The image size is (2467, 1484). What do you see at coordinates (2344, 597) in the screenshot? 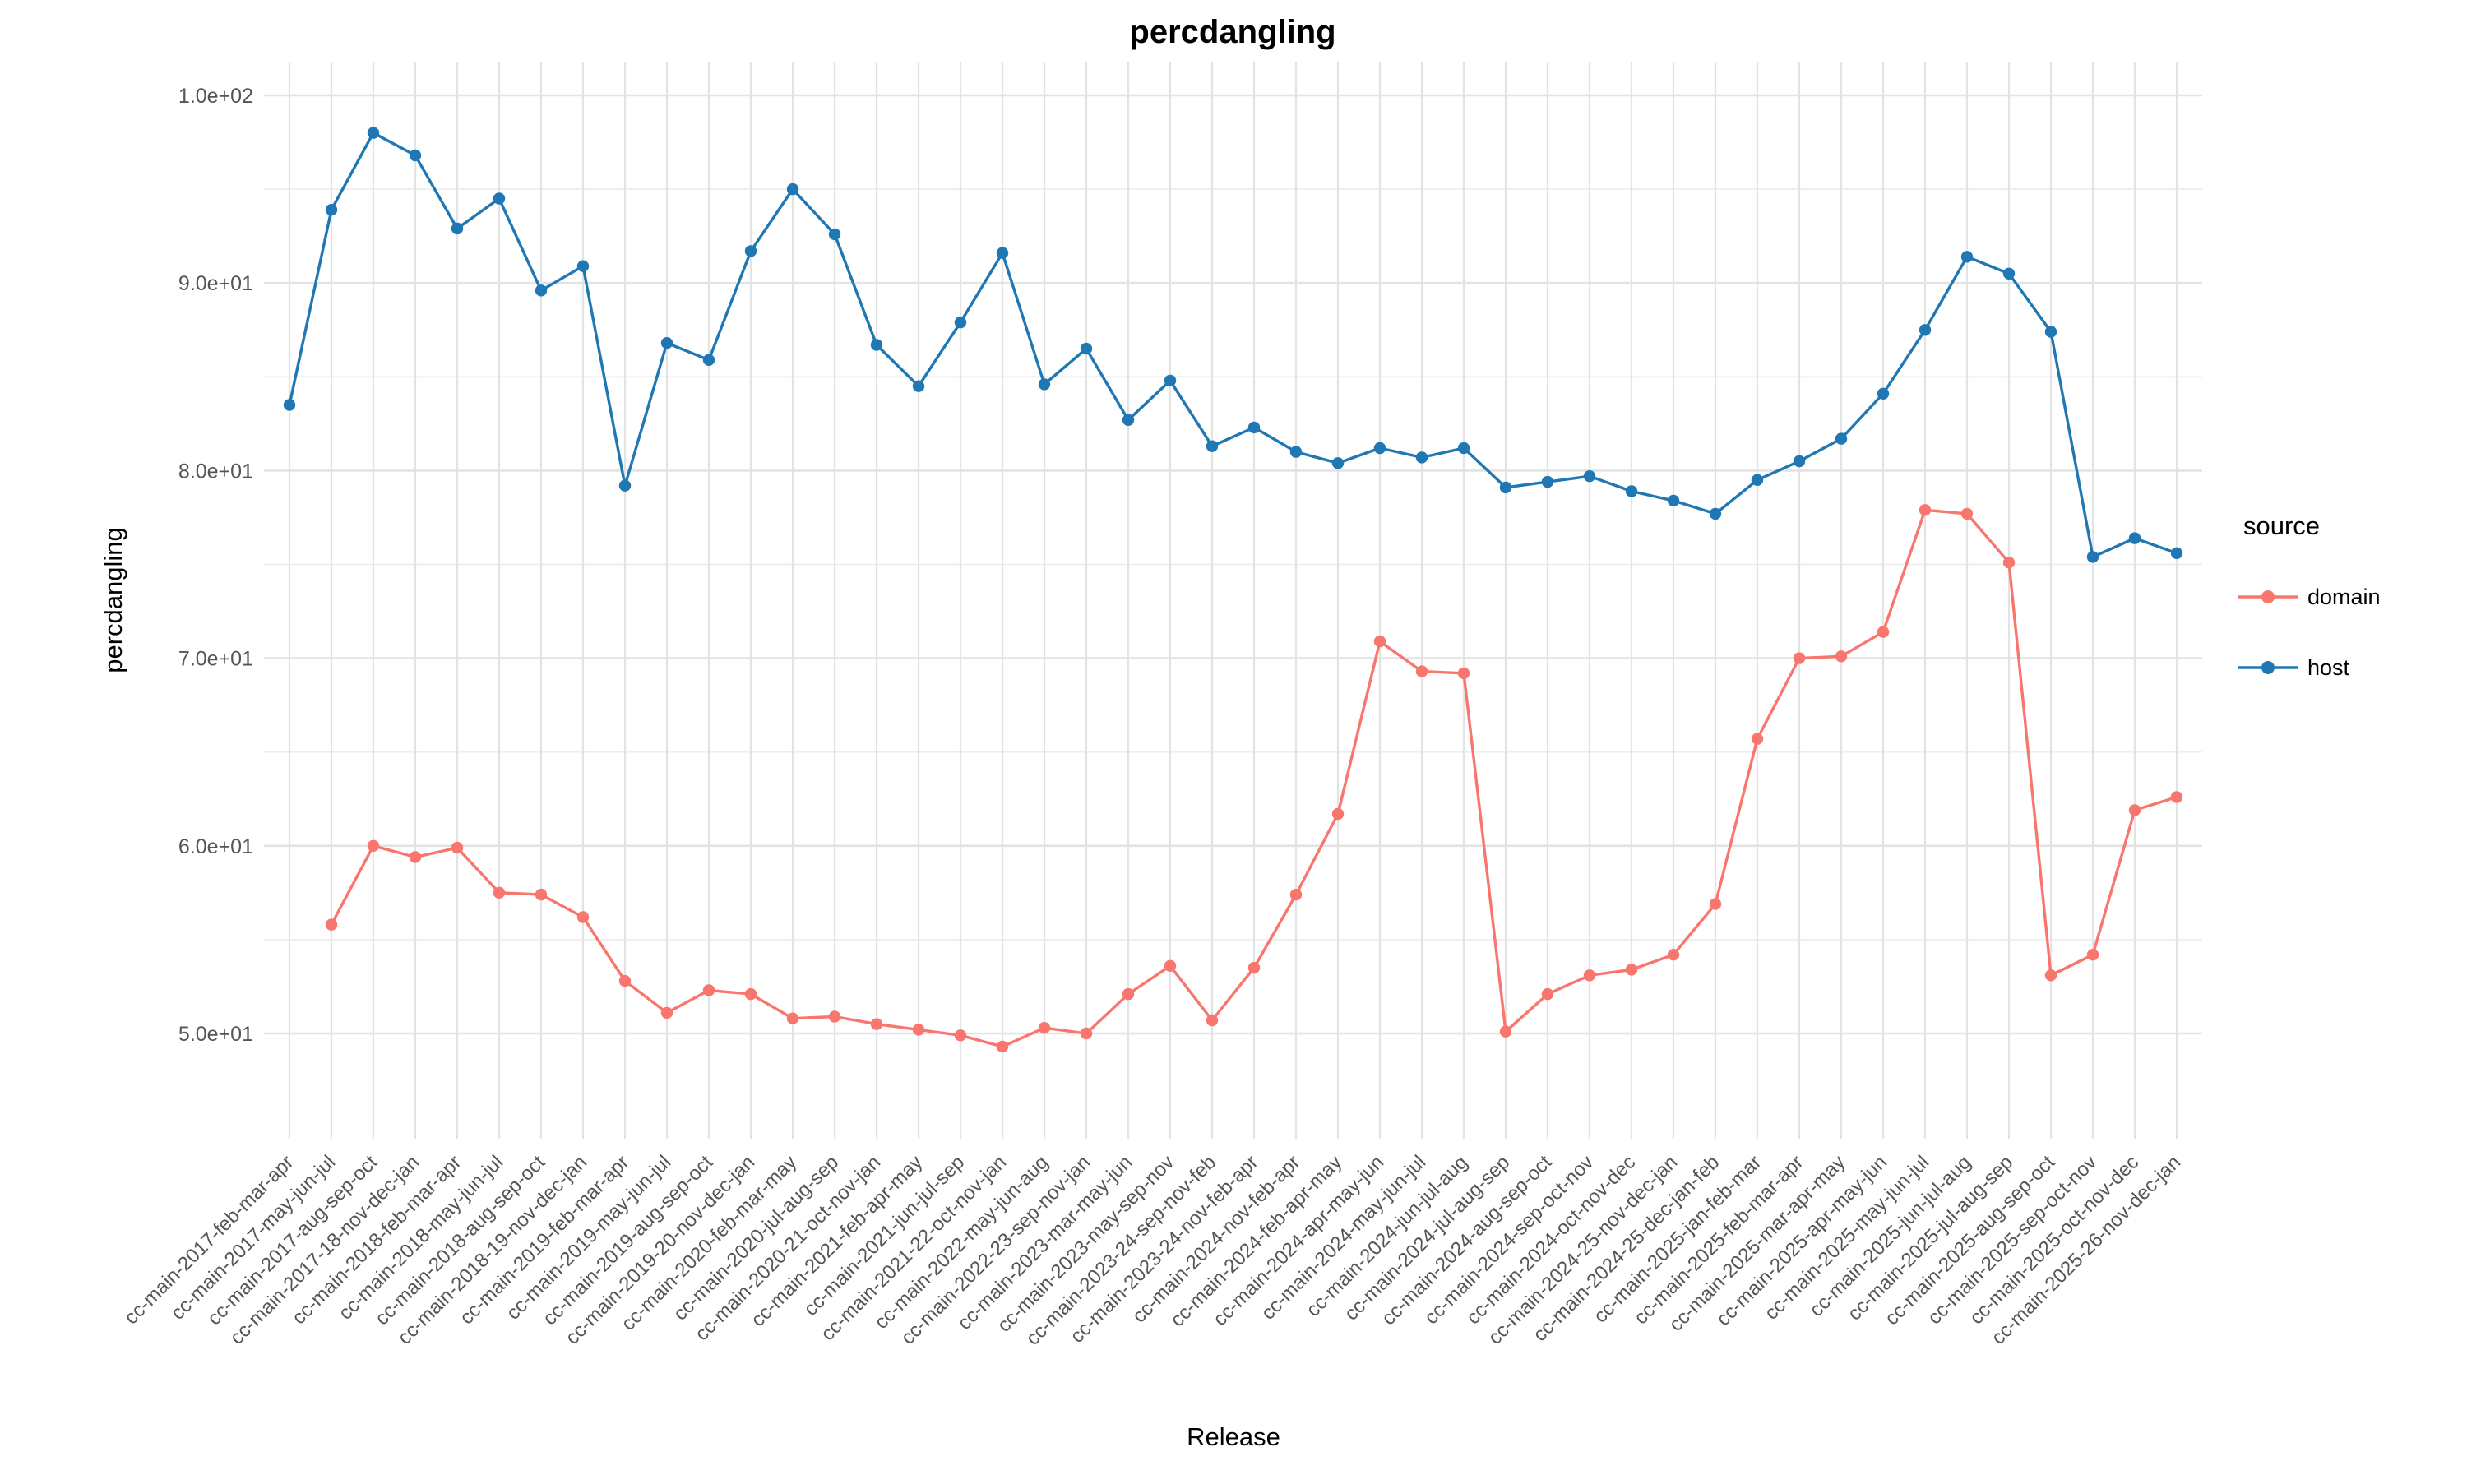
I see `legend-label-domain: domain` at bounding box center [2344, 597].